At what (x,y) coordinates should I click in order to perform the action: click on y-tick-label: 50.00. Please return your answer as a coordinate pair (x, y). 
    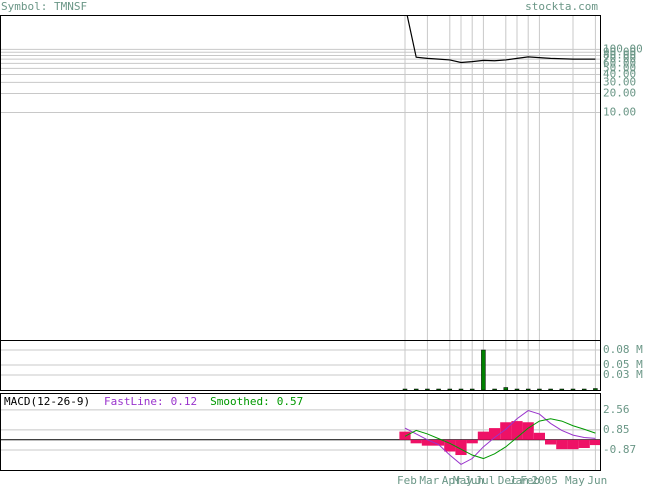
    Looking at the image, I should click on (619, 67).